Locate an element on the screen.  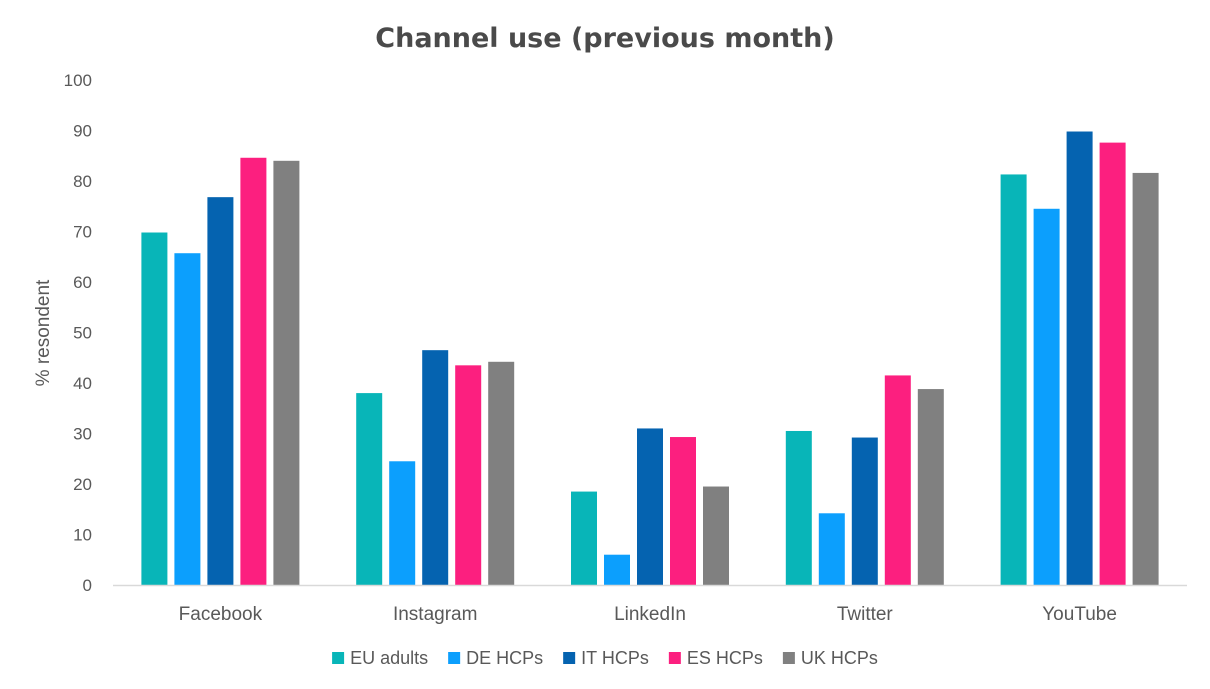
bar-twitter-it-hcps is located at coordinates (864, 511).